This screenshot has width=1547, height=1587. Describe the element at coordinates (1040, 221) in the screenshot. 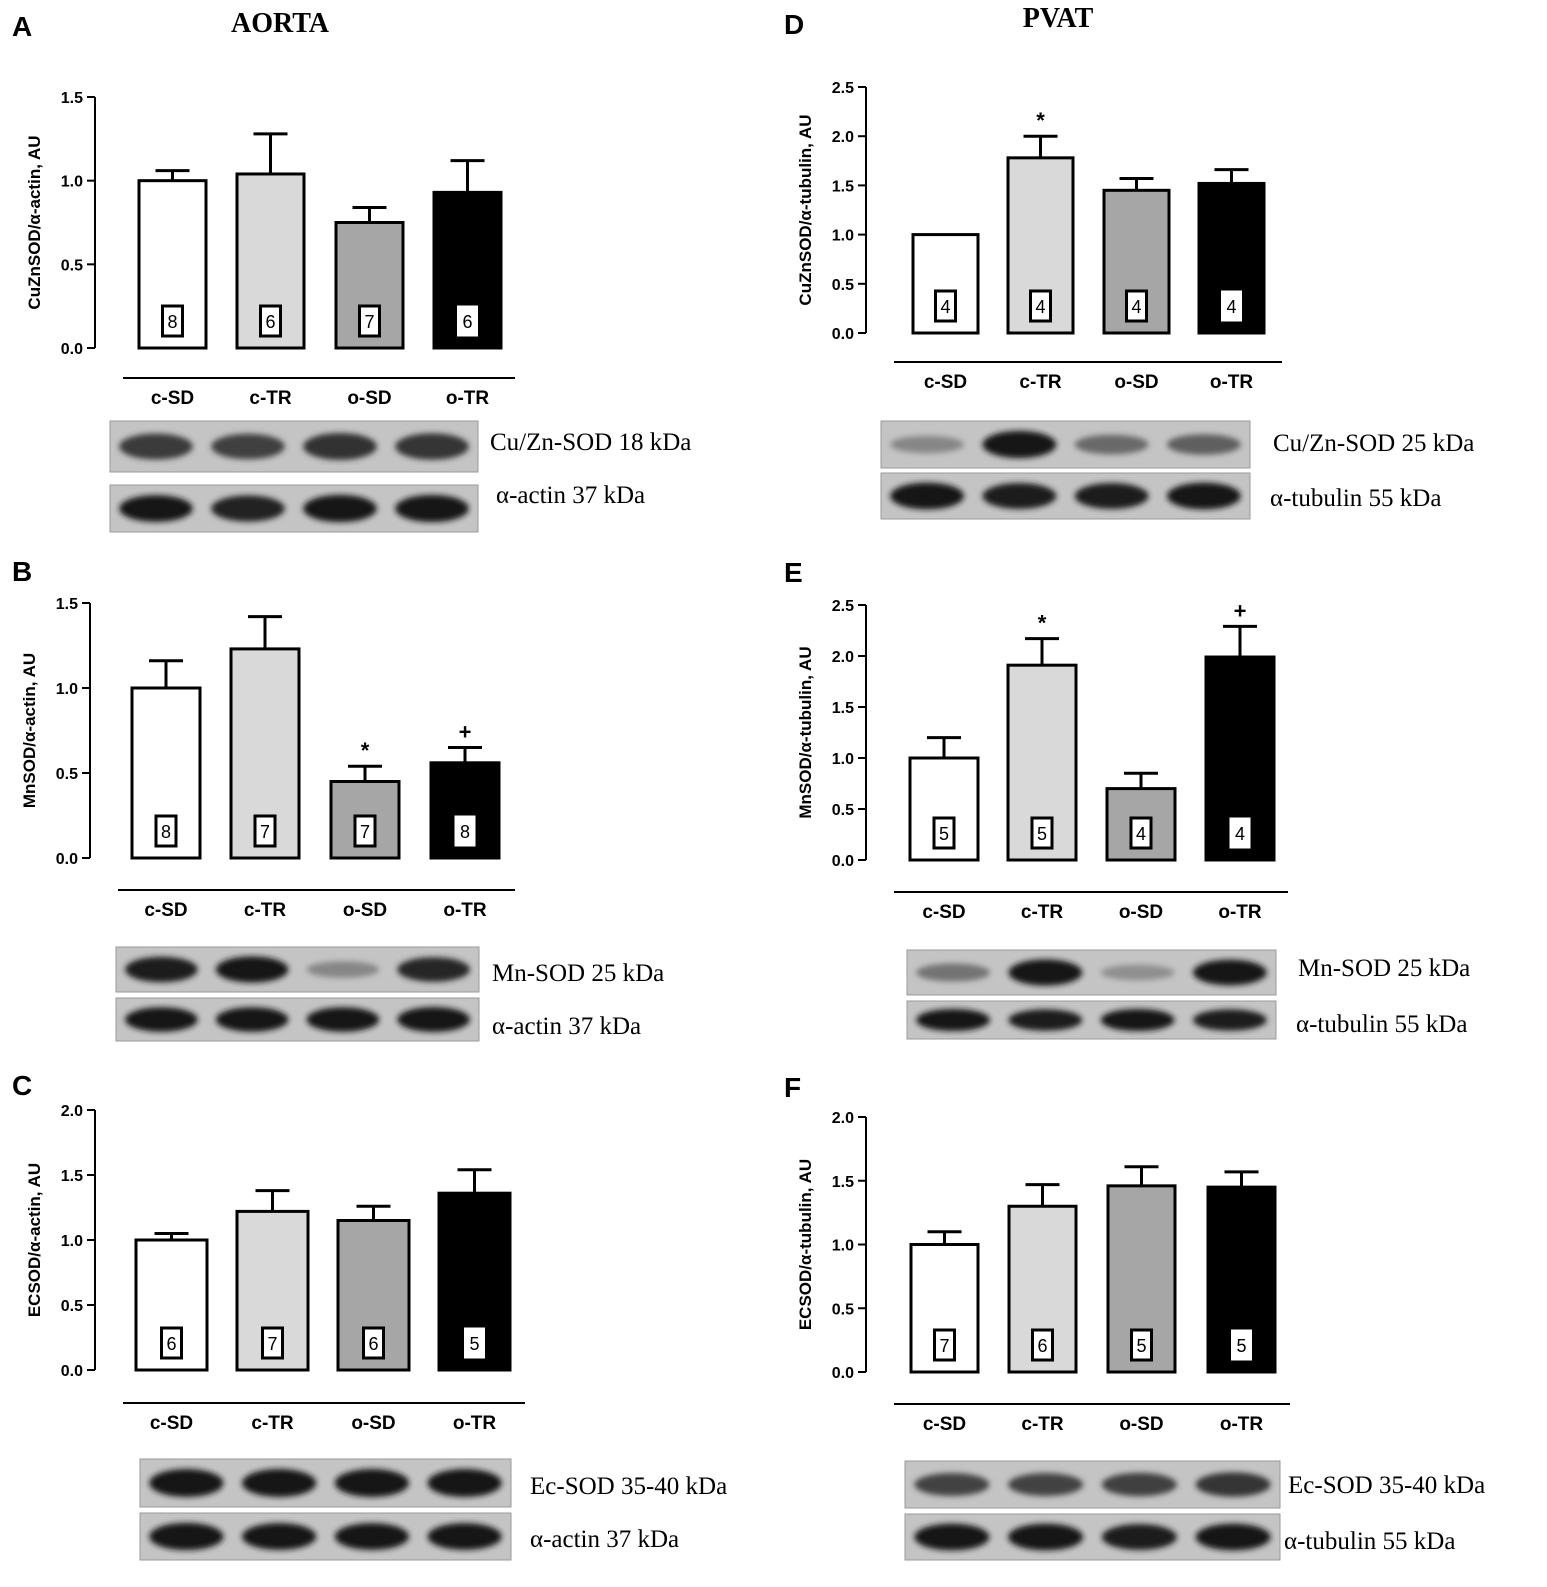

I see `bar-c-TR: 4*` at that location.